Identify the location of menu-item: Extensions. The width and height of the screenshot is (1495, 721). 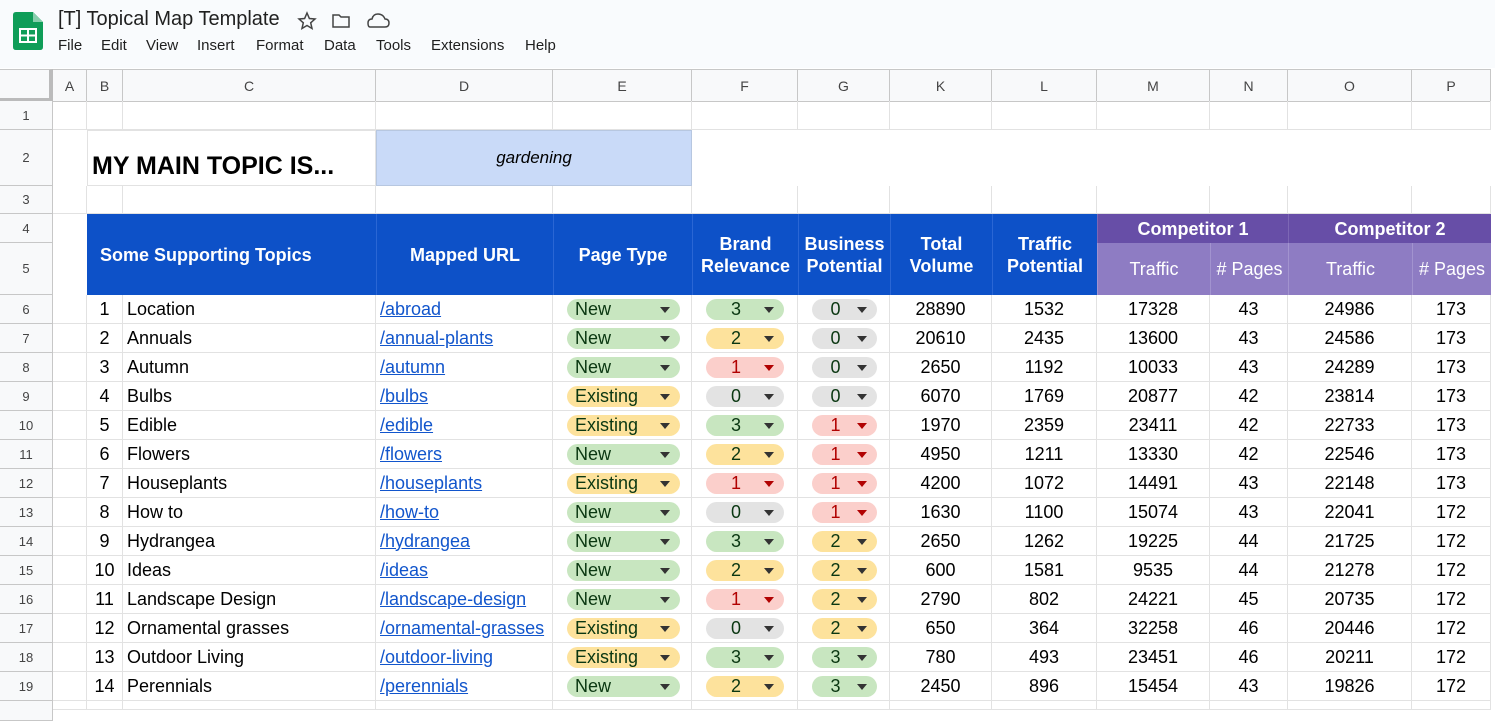
(468, 45).